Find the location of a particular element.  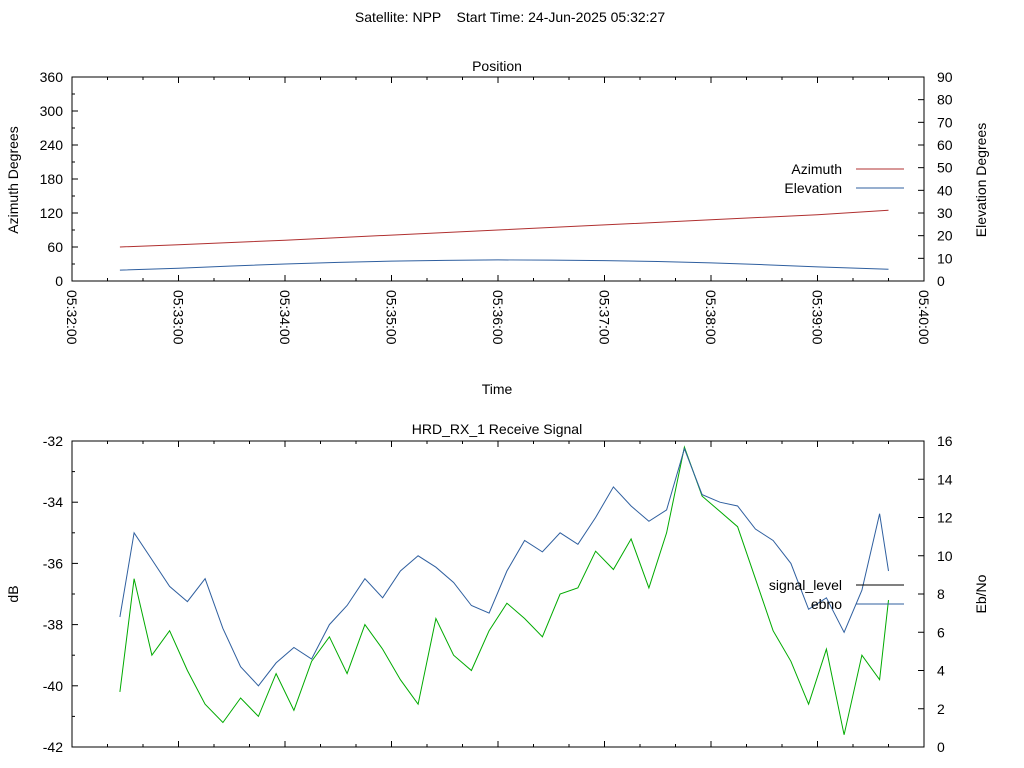

series-line-elevation is located at coordinates (504, 265).